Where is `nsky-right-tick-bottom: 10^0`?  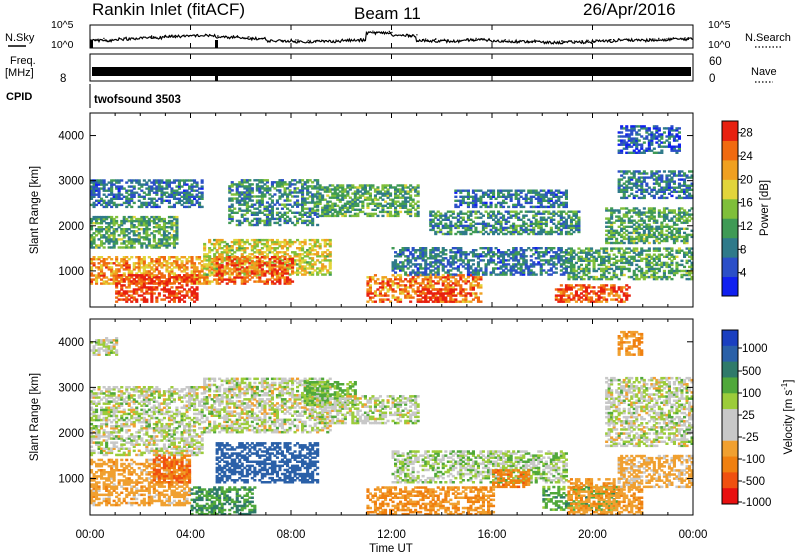 nsky-right-tick-bottom: 10^0 is located at coordinates (719, 45).